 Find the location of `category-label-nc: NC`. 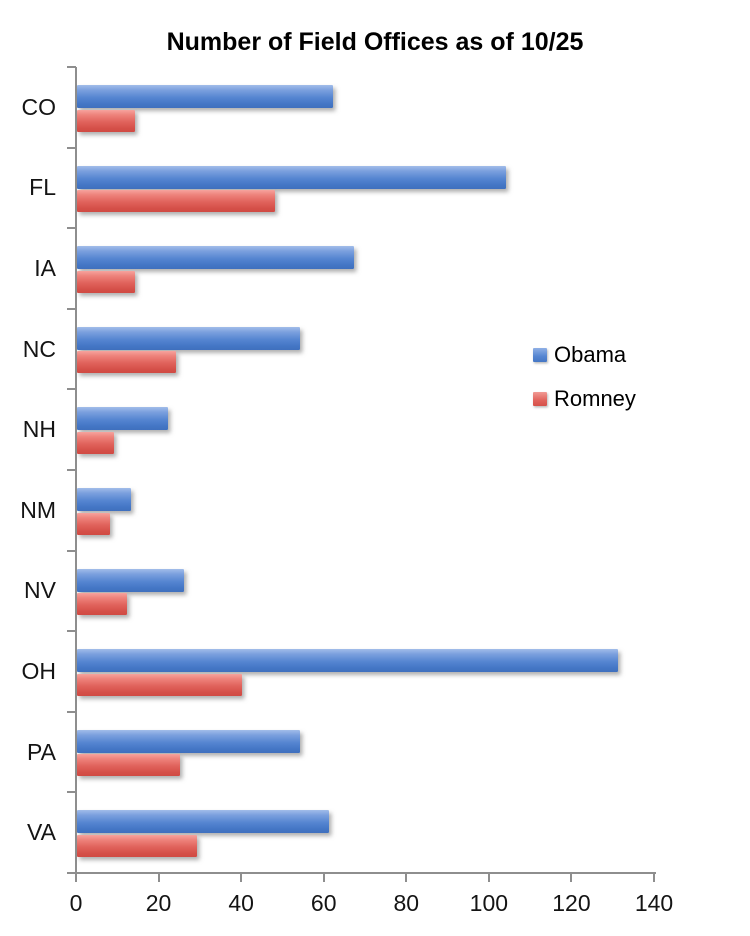

category-label-nc: NC is located at coordinates (39, 348).